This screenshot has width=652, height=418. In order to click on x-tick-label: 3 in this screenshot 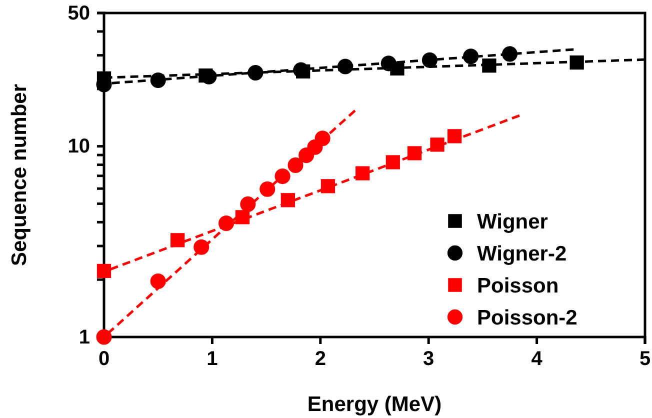, I will do `click(428, 359)`.